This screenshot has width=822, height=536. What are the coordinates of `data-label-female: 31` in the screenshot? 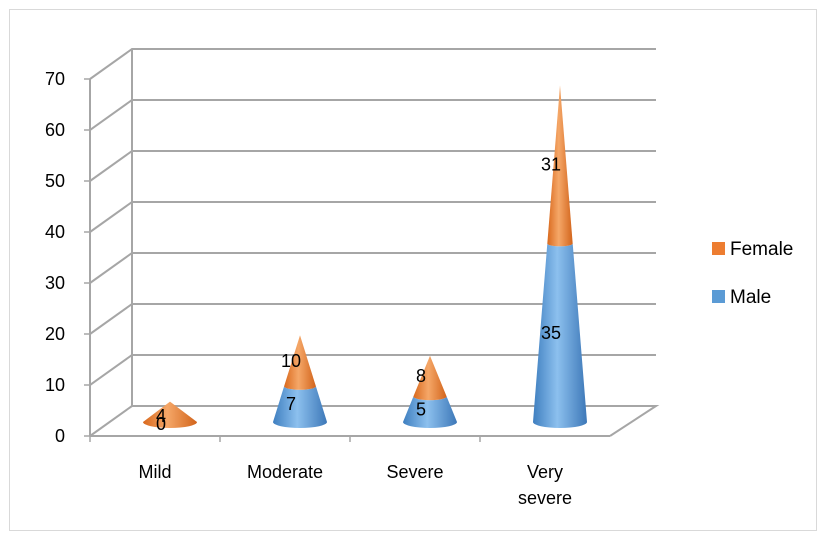 It's located at (551, 164).